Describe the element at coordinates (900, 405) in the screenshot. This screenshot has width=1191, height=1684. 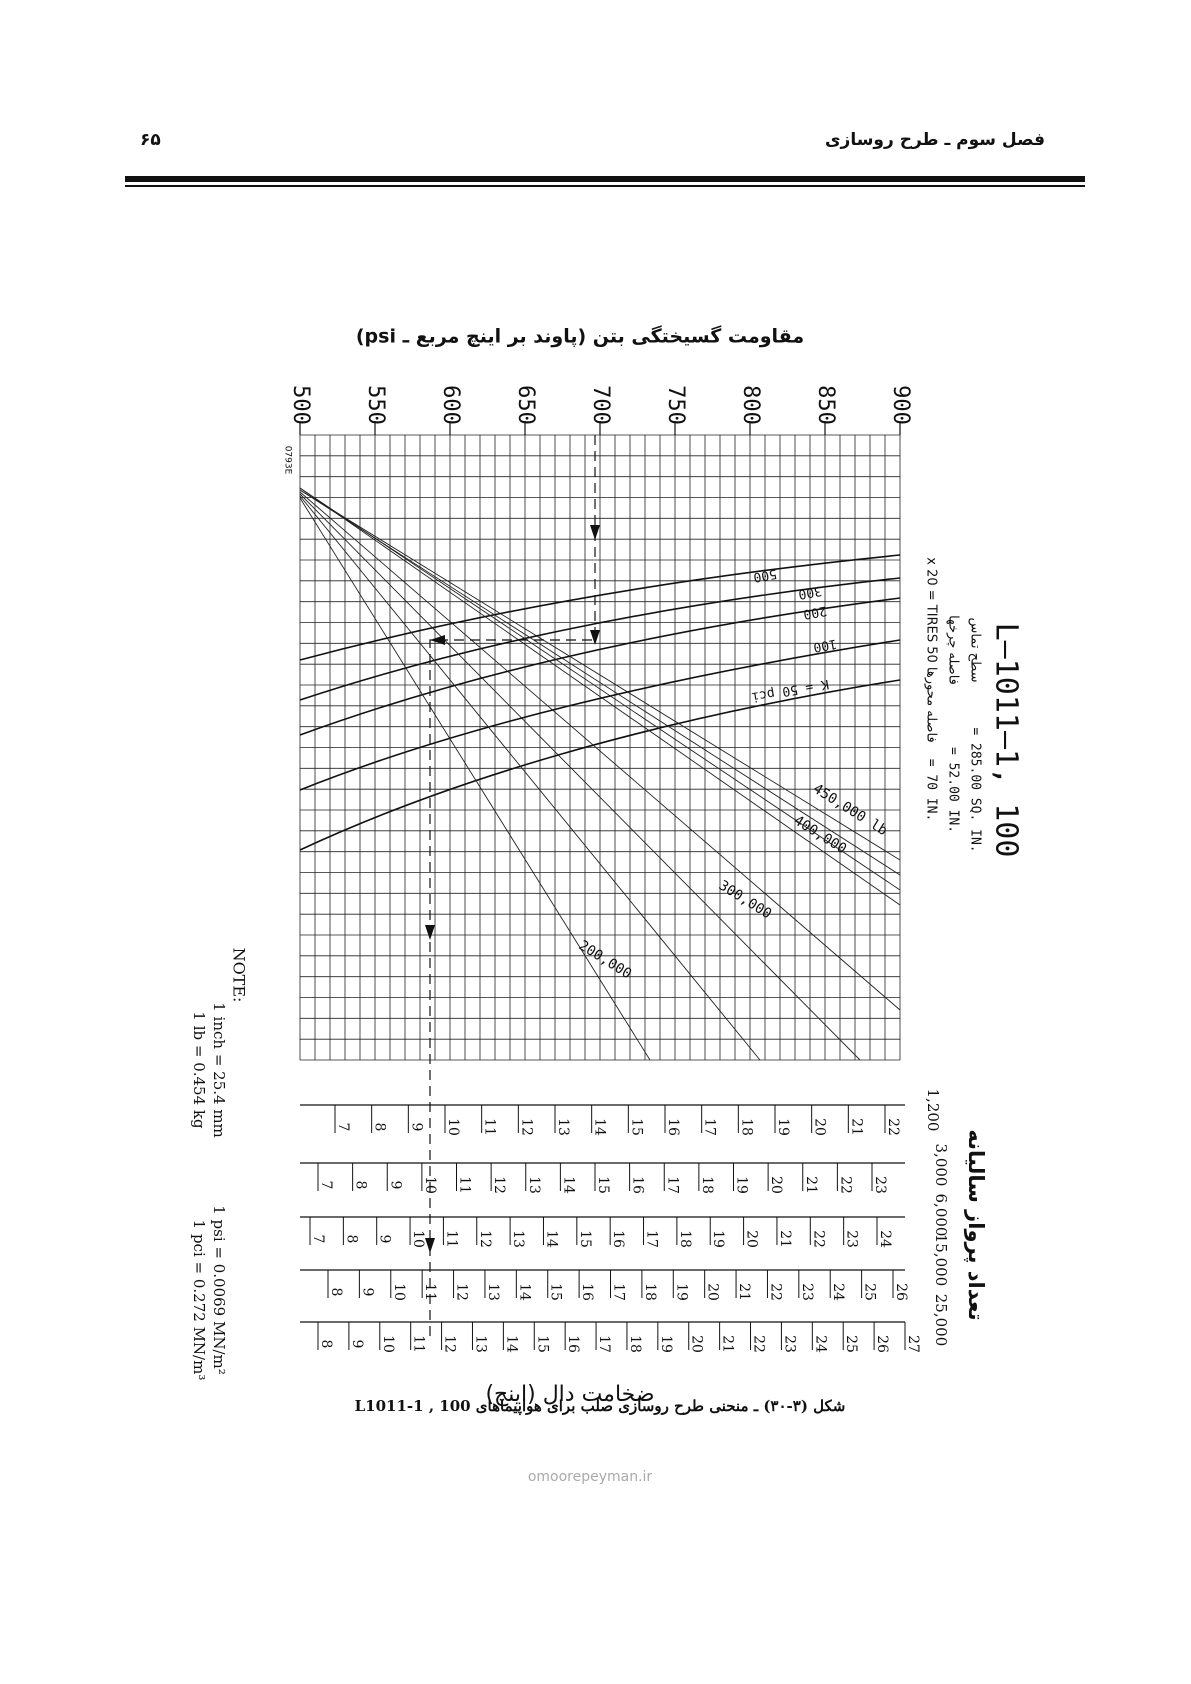
I see `strength-tick-label: 900` at that location.